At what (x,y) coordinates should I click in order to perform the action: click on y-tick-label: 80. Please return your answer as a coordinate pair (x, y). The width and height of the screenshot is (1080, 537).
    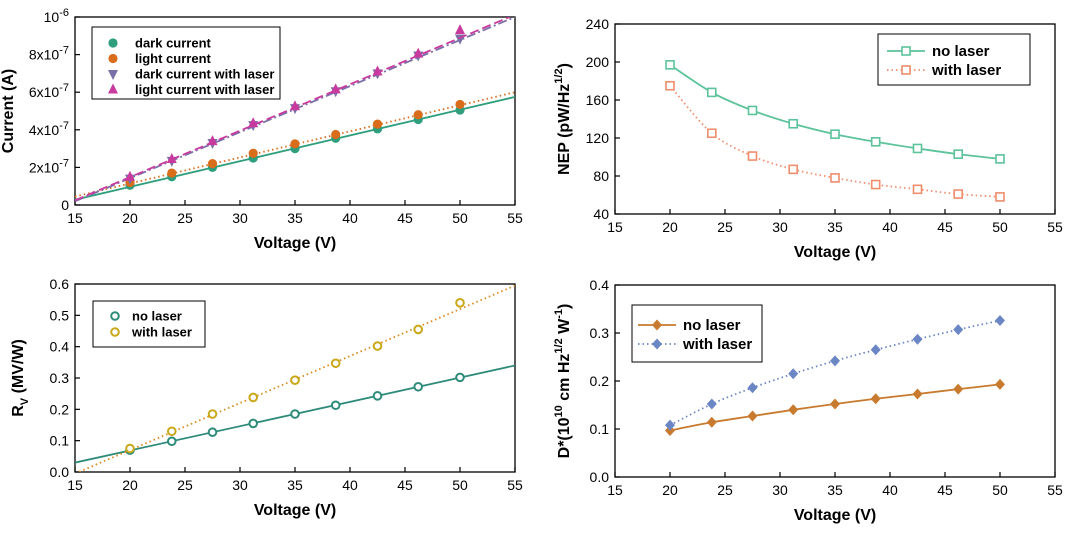
    Looking at the image, I should click on (601, 176).